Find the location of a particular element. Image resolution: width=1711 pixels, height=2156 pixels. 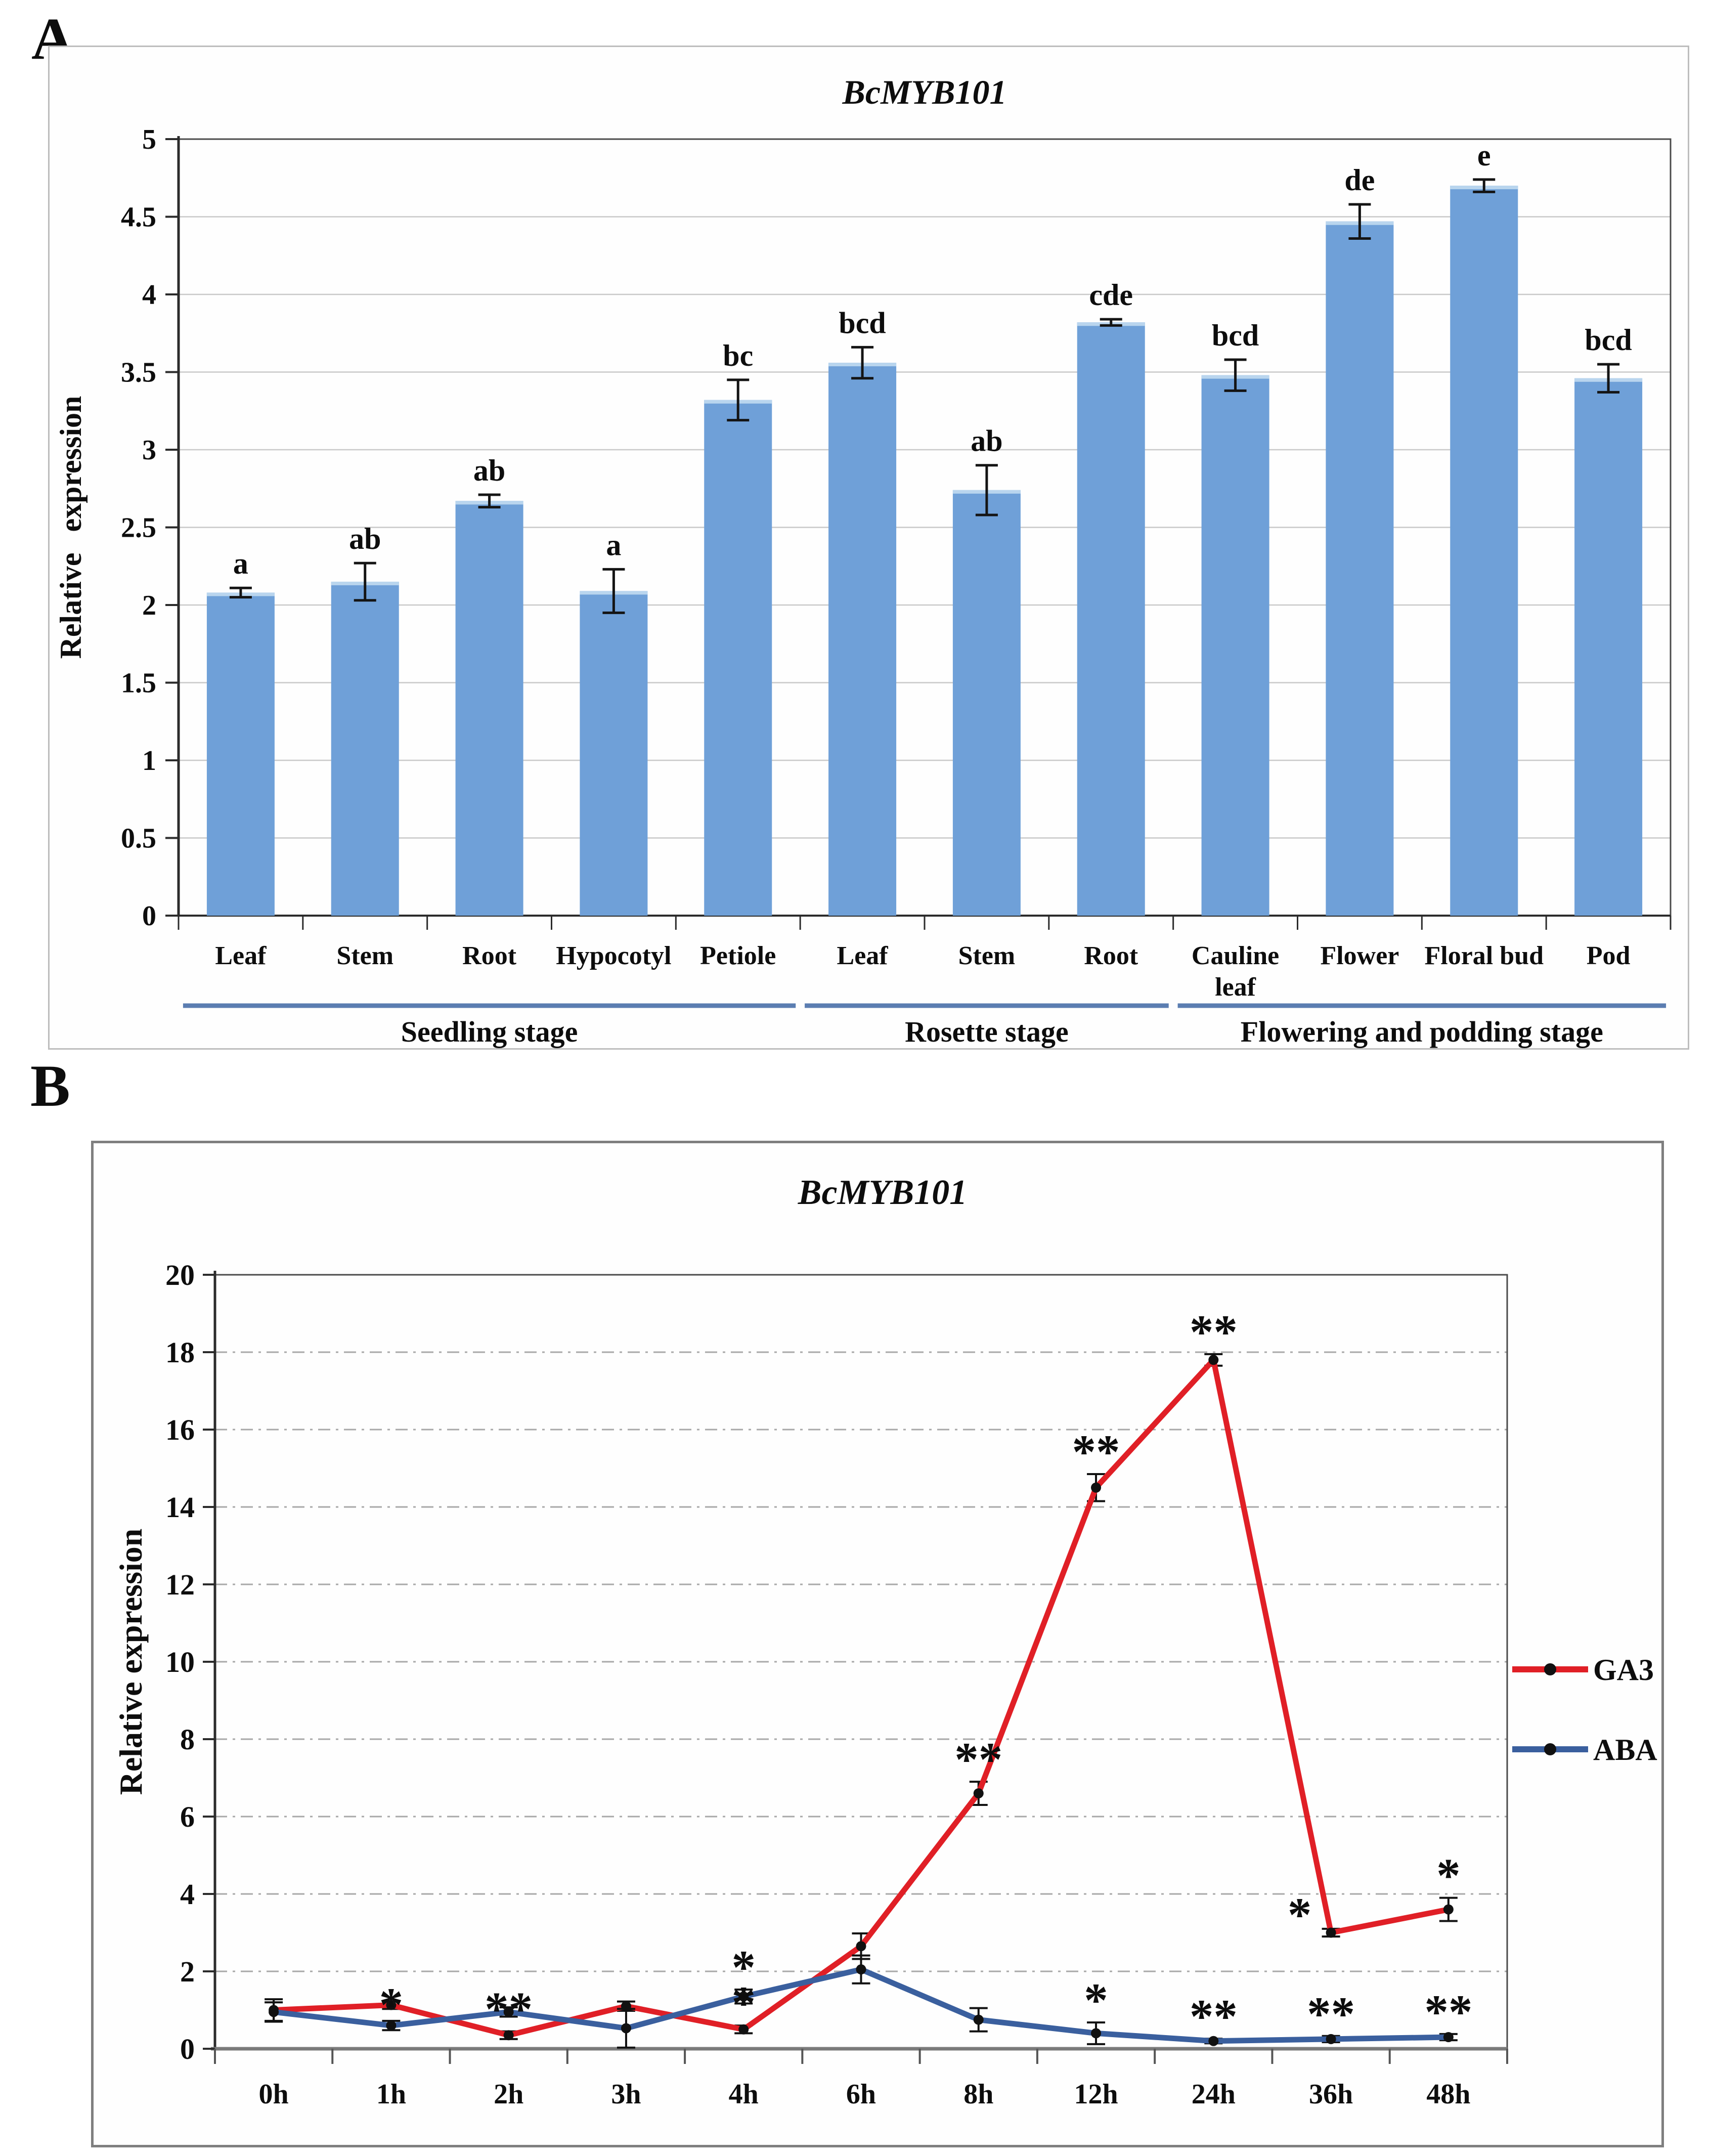

y-tick-label: 1 is located at coordinates (149, 761).